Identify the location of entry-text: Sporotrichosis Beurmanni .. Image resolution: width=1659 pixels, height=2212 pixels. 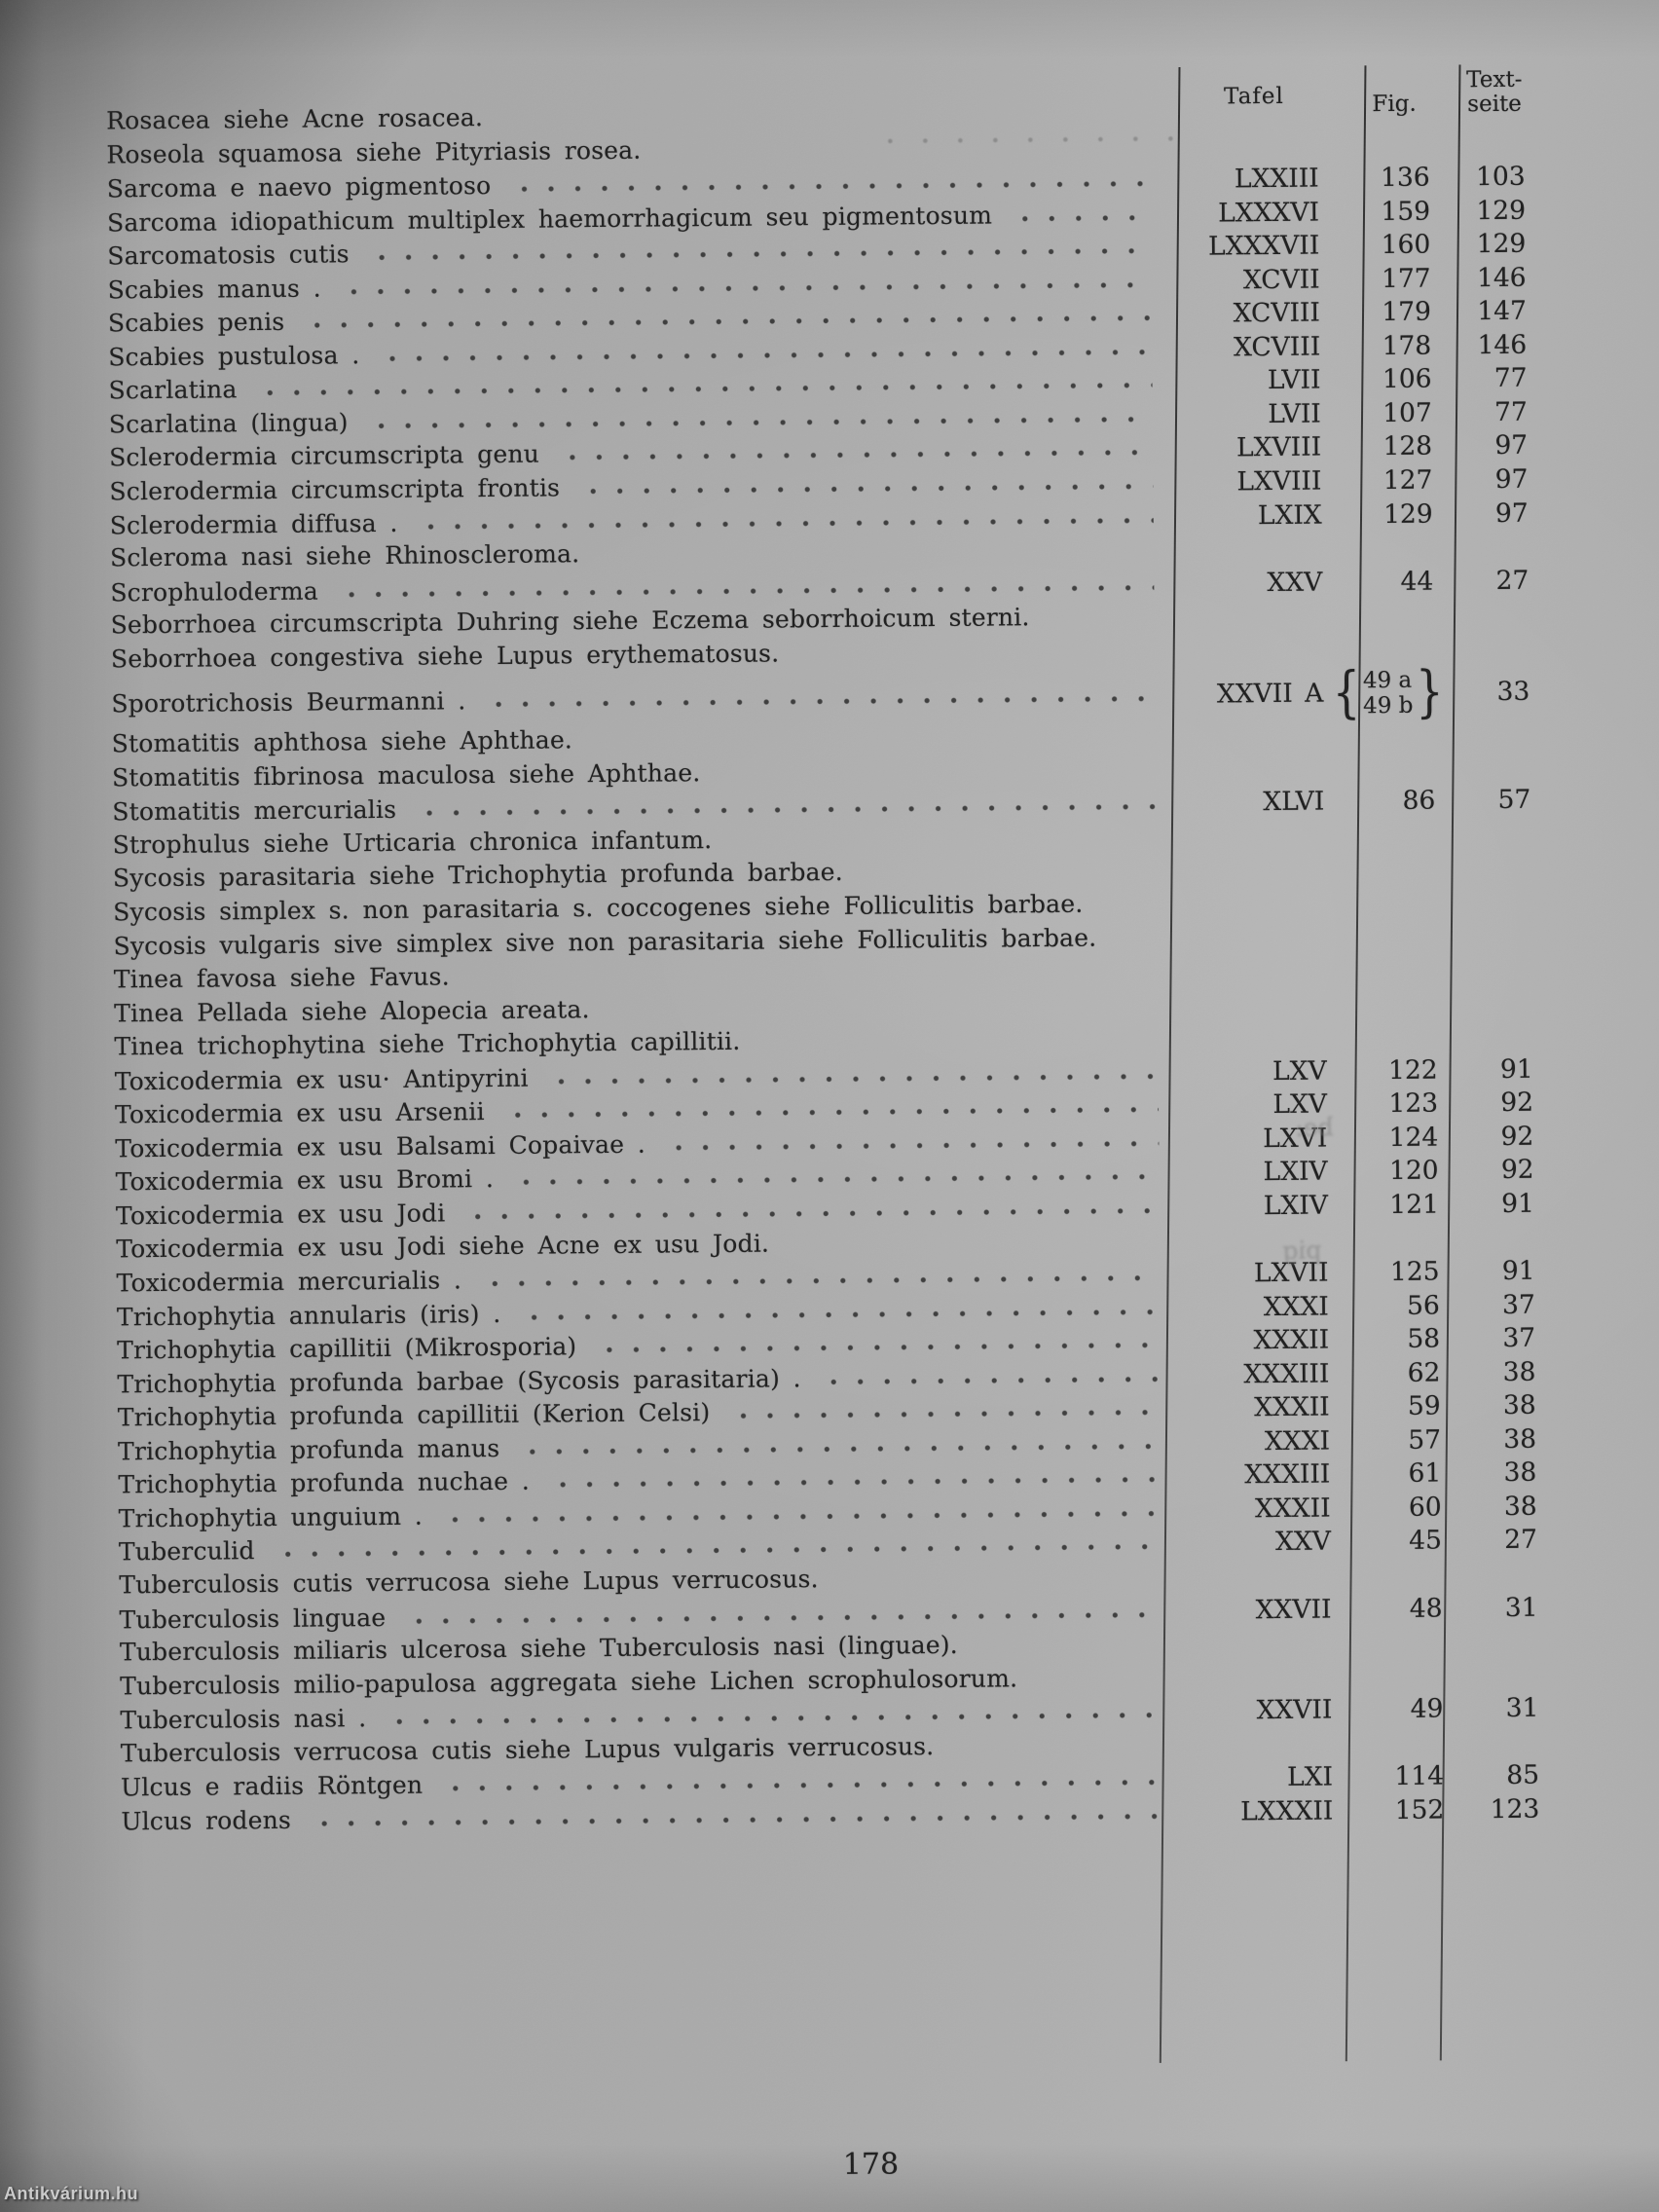
(288, 702).